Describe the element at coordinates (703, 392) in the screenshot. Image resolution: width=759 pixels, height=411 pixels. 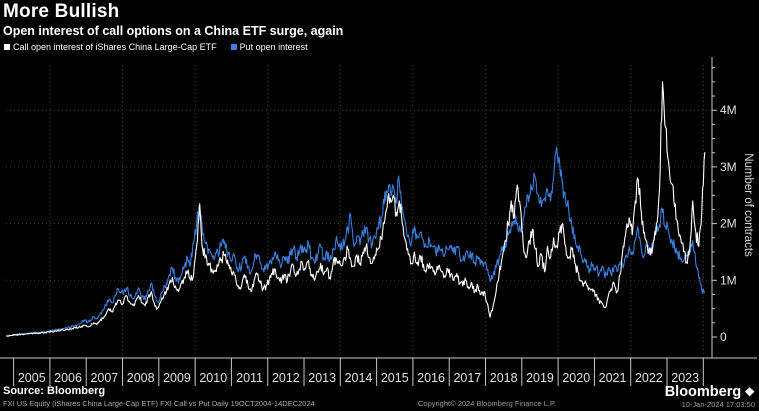
I see `bloomberg-wordmark: Bloomberg` at that location.